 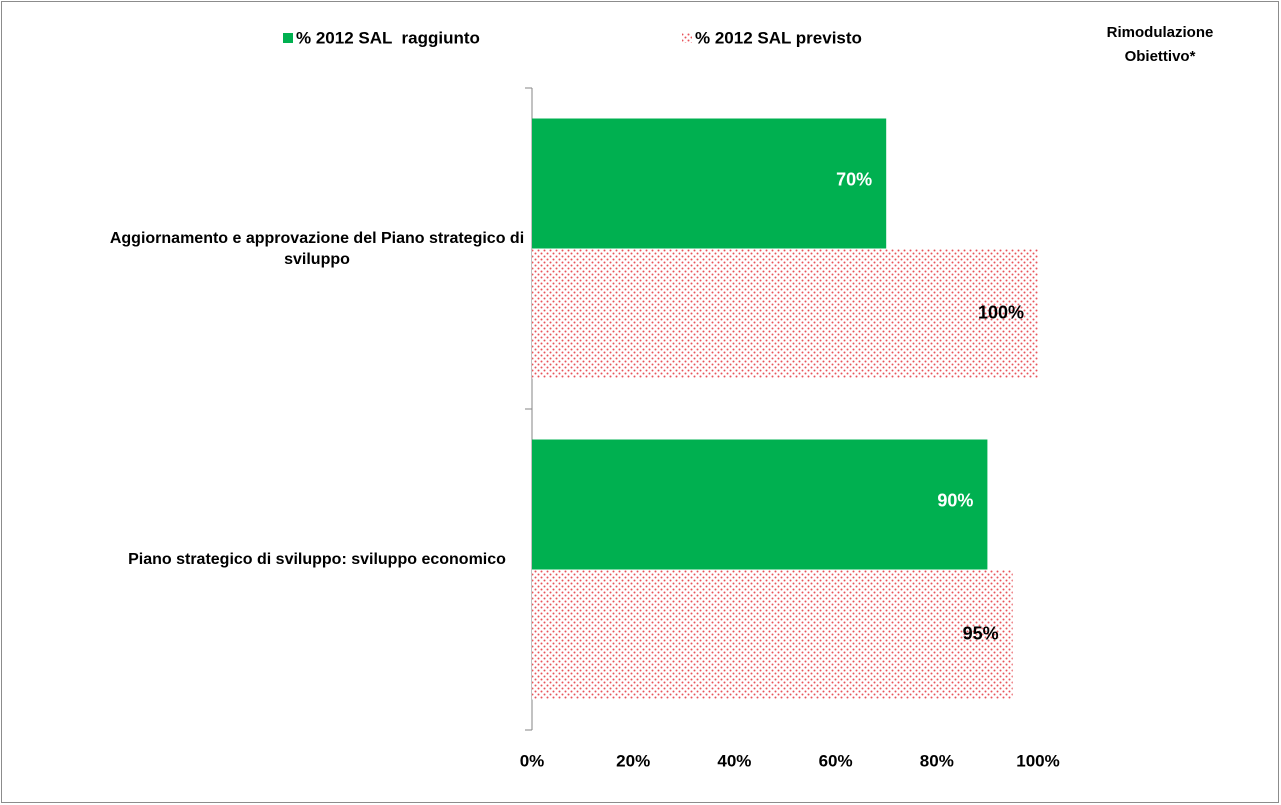 What do you see at coordinates (854, 179) in the screenshot?
I see `data-label: 70%` at bounding box center [854, 179].